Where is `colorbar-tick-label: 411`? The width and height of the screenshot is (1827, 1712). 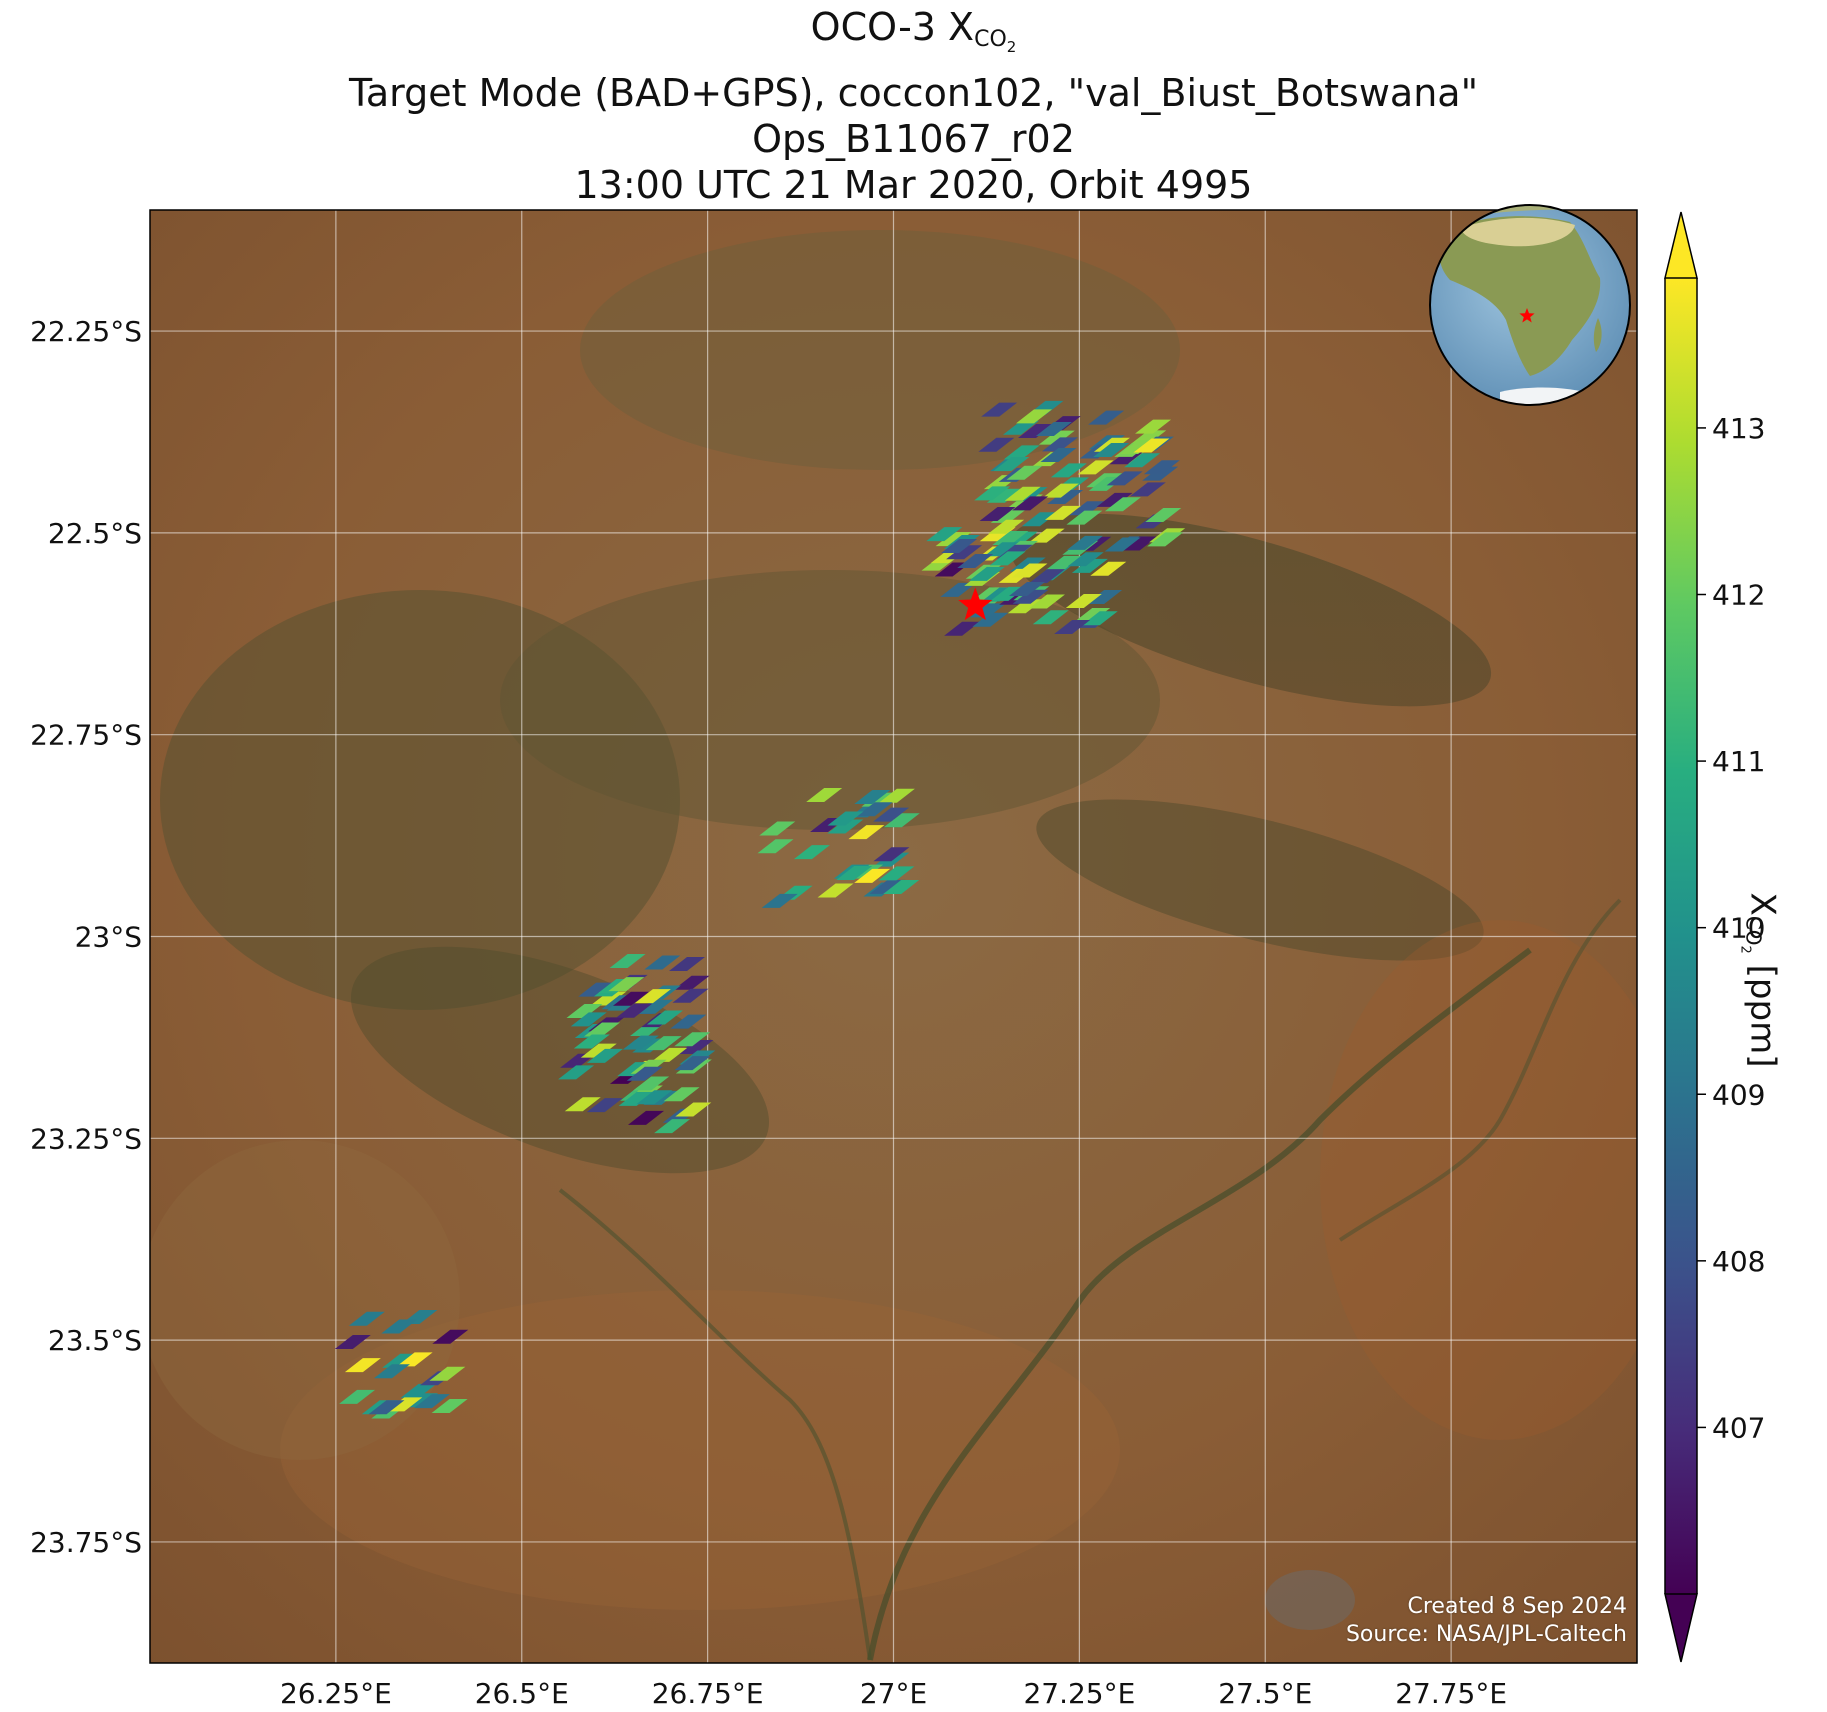
colorbar-tick-label: 411 is located at coordinates (1738, 761).